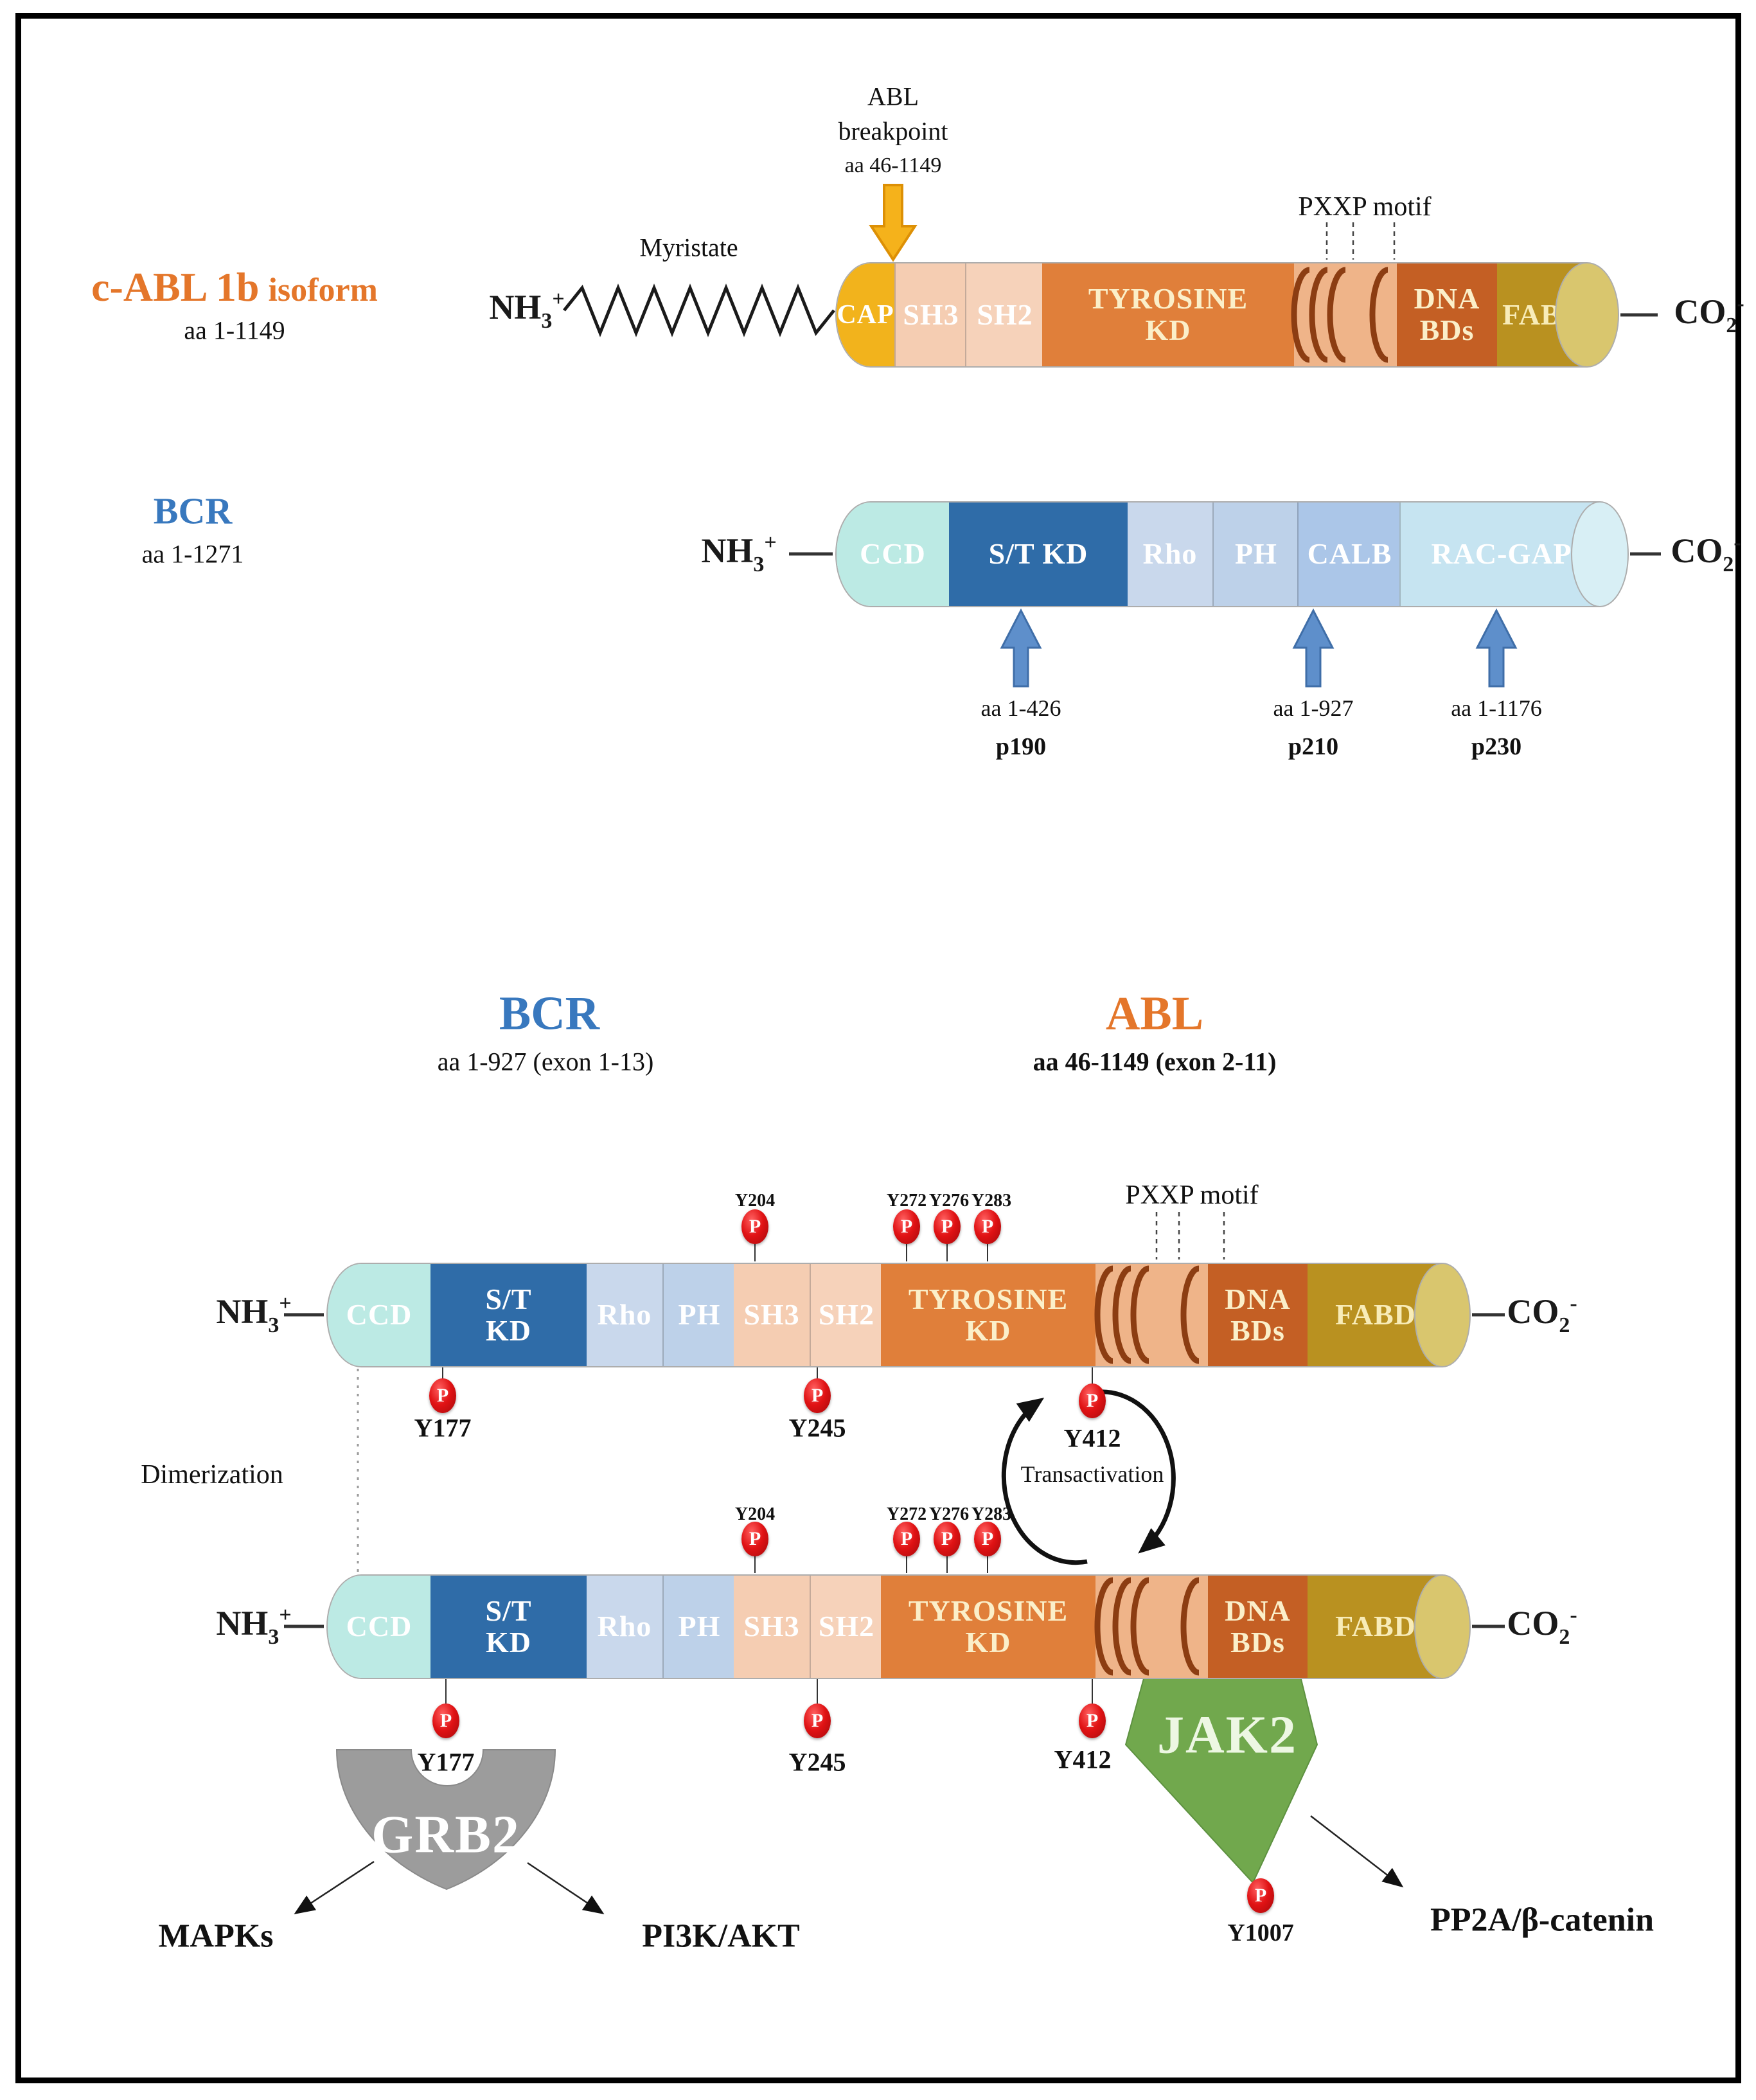 This screenshot has width=1756, height=2100. What do you see at coordinates (1020, 708) in the screenshot?
I see `bcr-breakpoint-aa-p190: aa 1-426` at bounding box center [1020, 708].